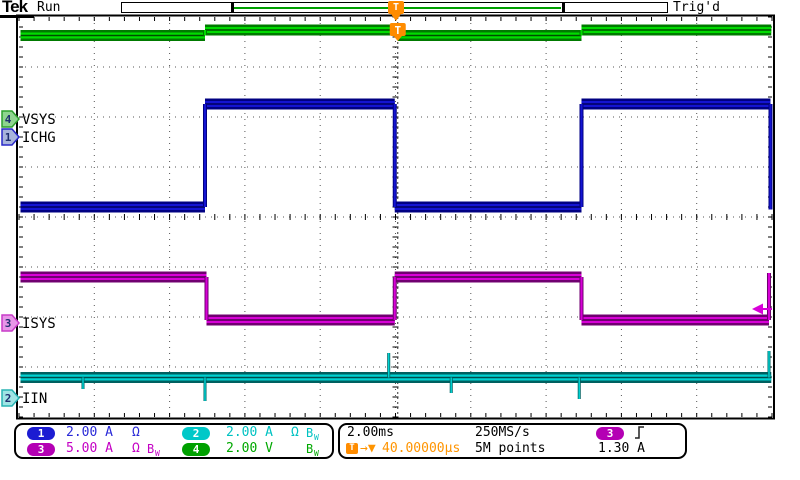  I want to click on channel-readout-box, so click(174, 441).